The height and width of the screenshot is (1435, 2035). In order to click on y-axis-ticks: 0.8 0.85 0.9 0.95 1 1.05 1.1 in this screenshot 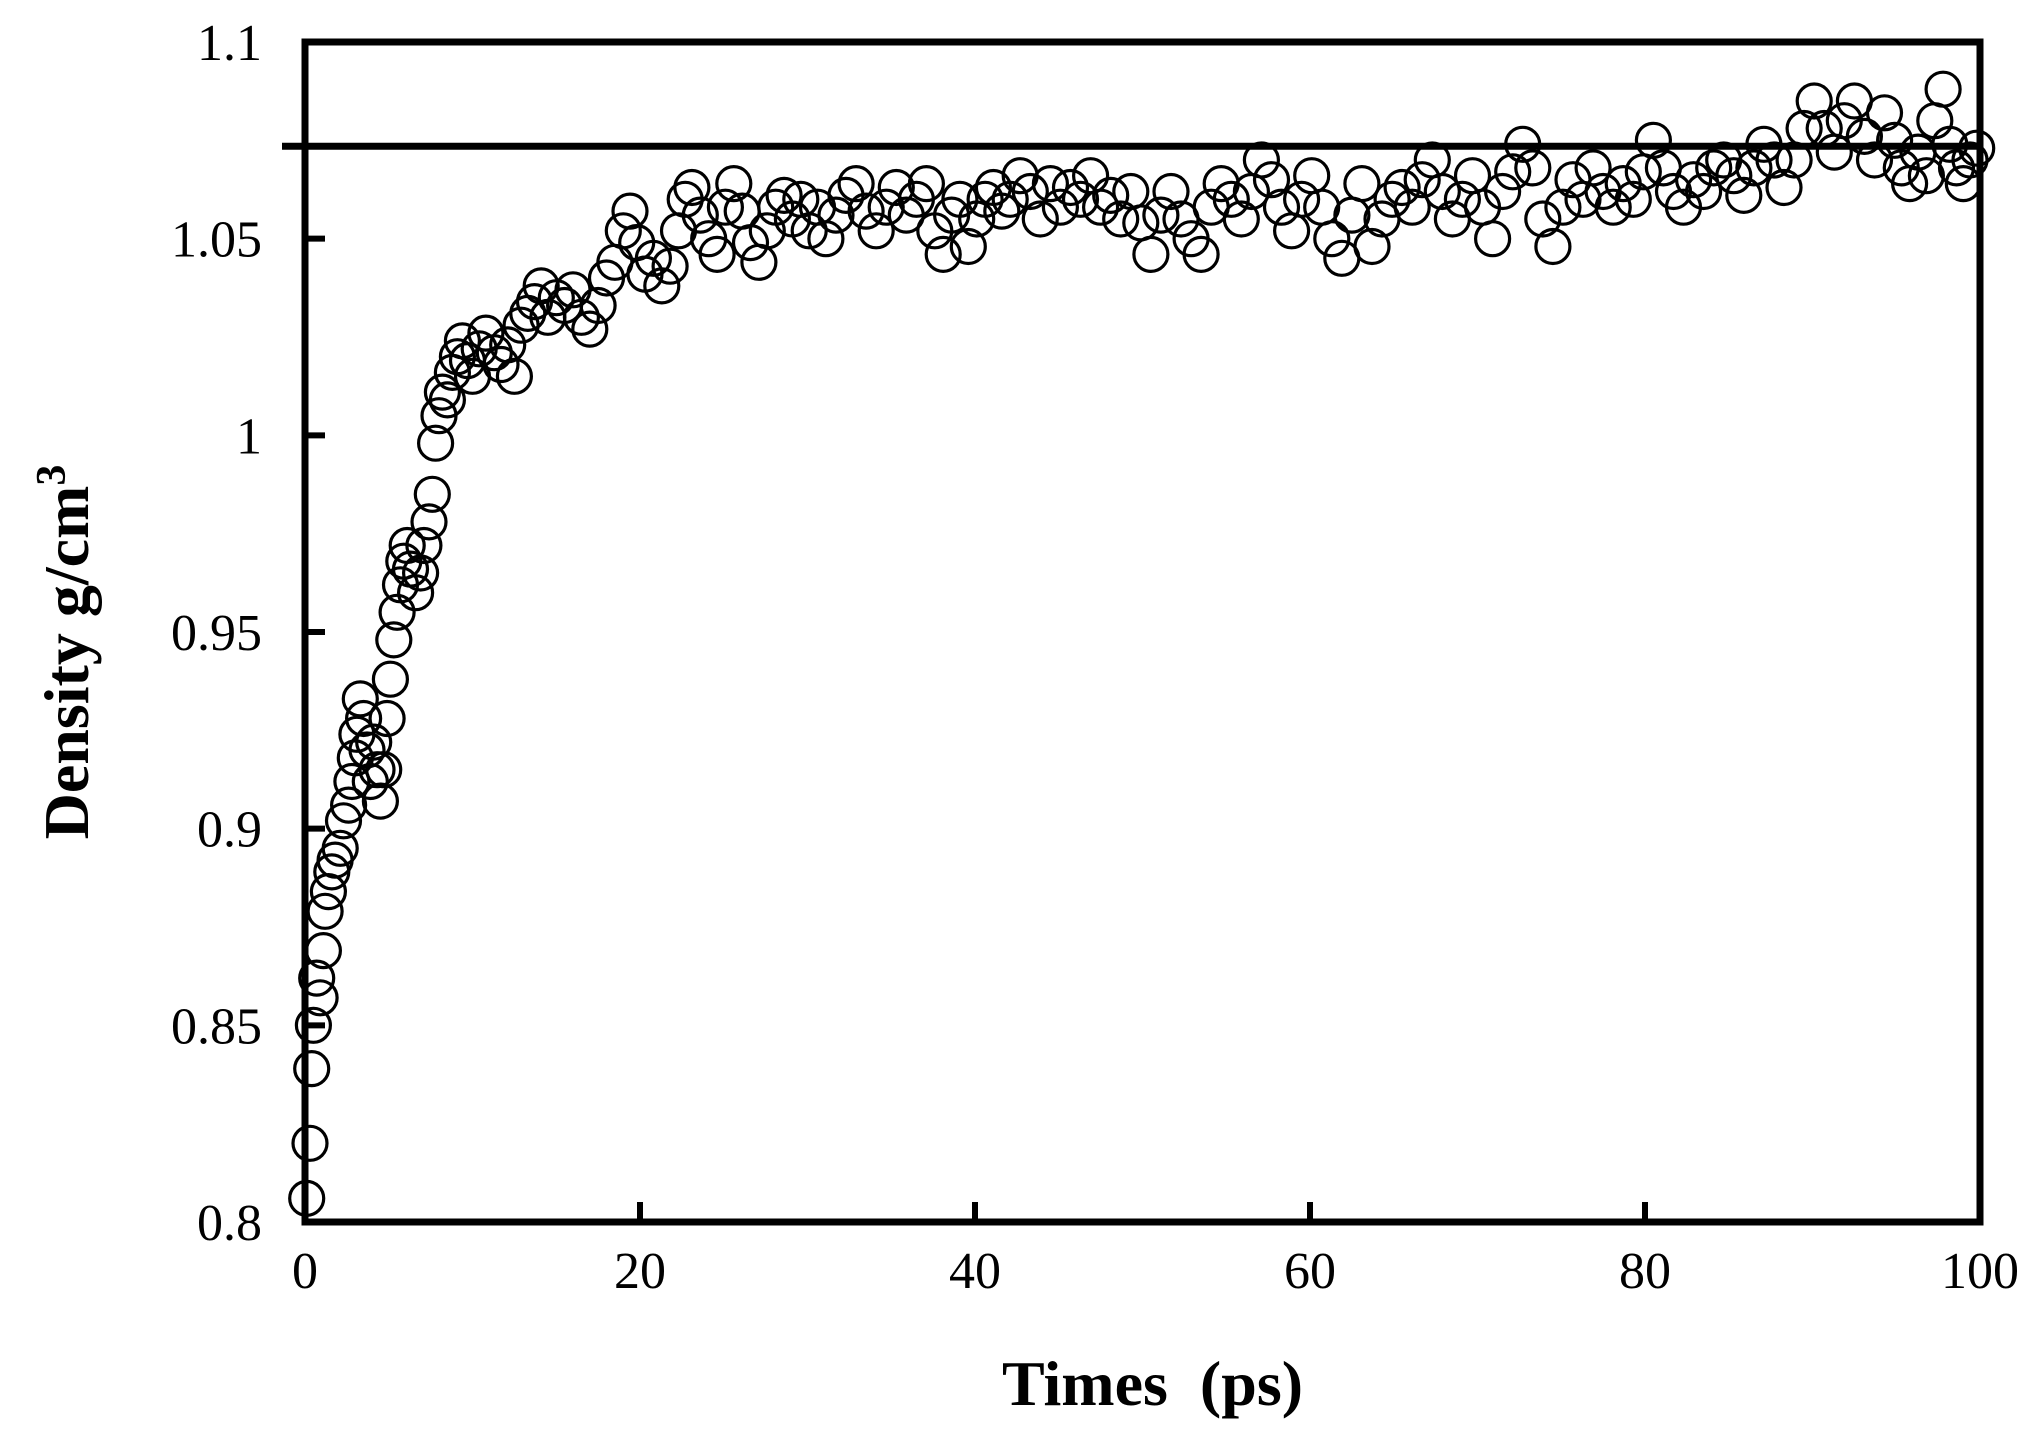, I will do `click(248, 633)`.